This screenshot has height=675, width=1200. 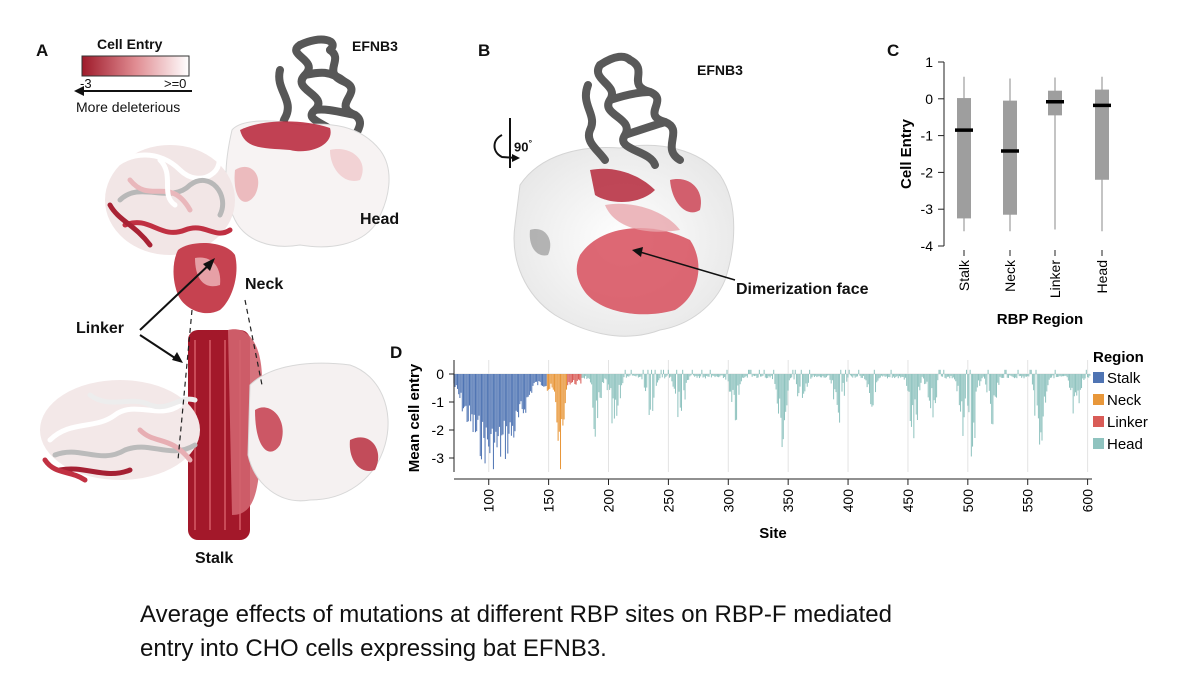 I want to click on d-legend-label: Neck, so click(x=1124, y=400).